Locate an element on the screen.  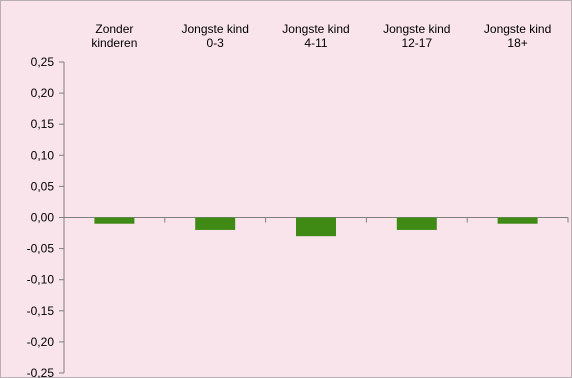
category-label: Zonder is located at coordinates (114, 29).